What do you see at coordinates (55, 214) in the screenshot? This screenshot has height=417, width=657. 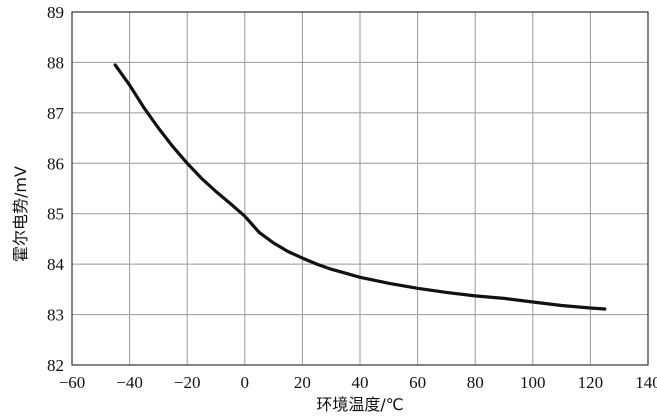 I see `y-tick-label: 85` at bounding box center [55, 214].